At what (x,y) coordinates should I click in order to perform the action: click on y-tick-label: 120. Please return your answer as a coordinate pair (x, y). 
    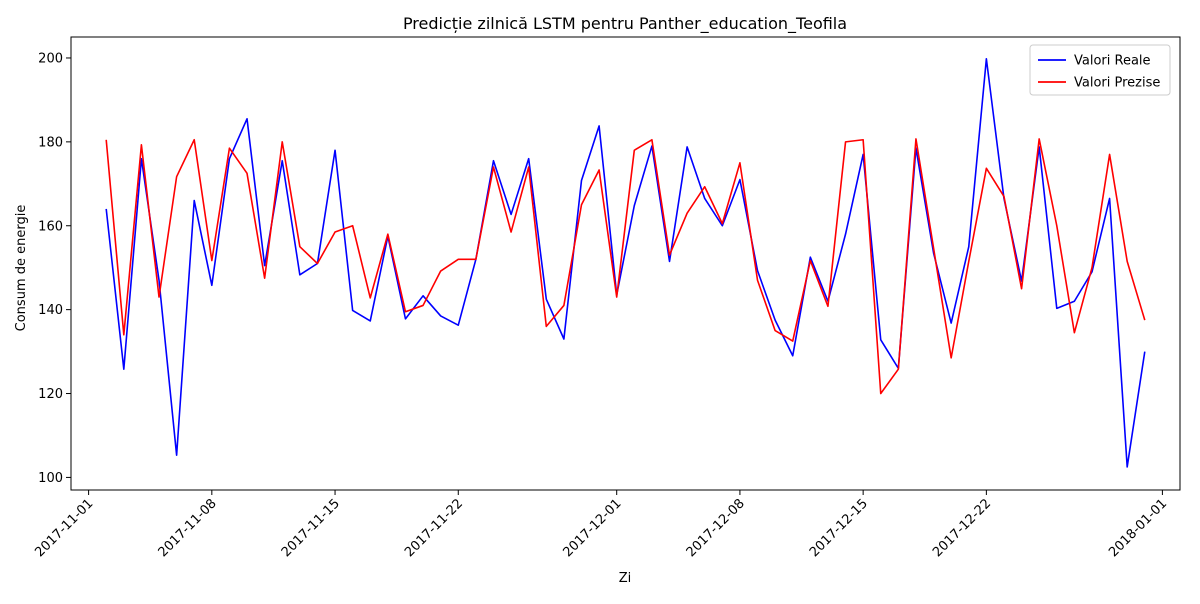
    Looking at the image, I should click on (50, 394).